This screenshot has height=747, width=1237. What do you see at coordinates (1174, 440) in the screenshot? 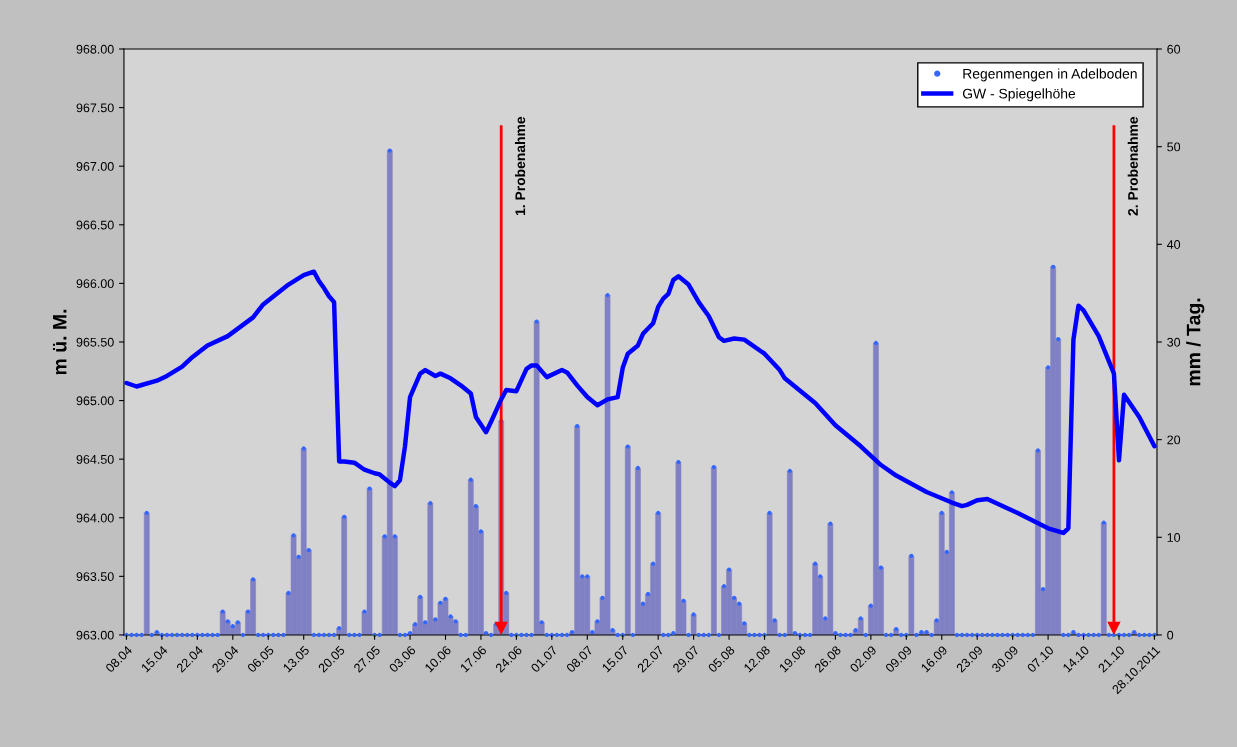
I see `y2-tick-label: 20` at bounding box center [1174, 440].